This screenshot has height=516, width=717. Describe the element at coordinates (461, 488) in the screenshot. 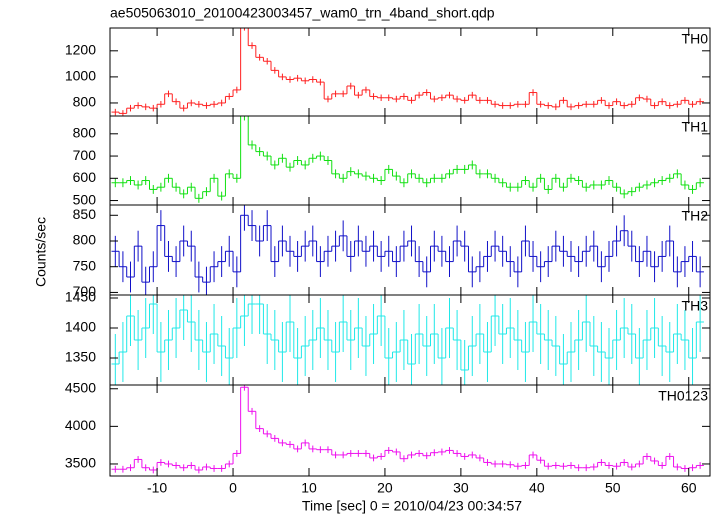

I see `x-tick-label: 30` at that location.